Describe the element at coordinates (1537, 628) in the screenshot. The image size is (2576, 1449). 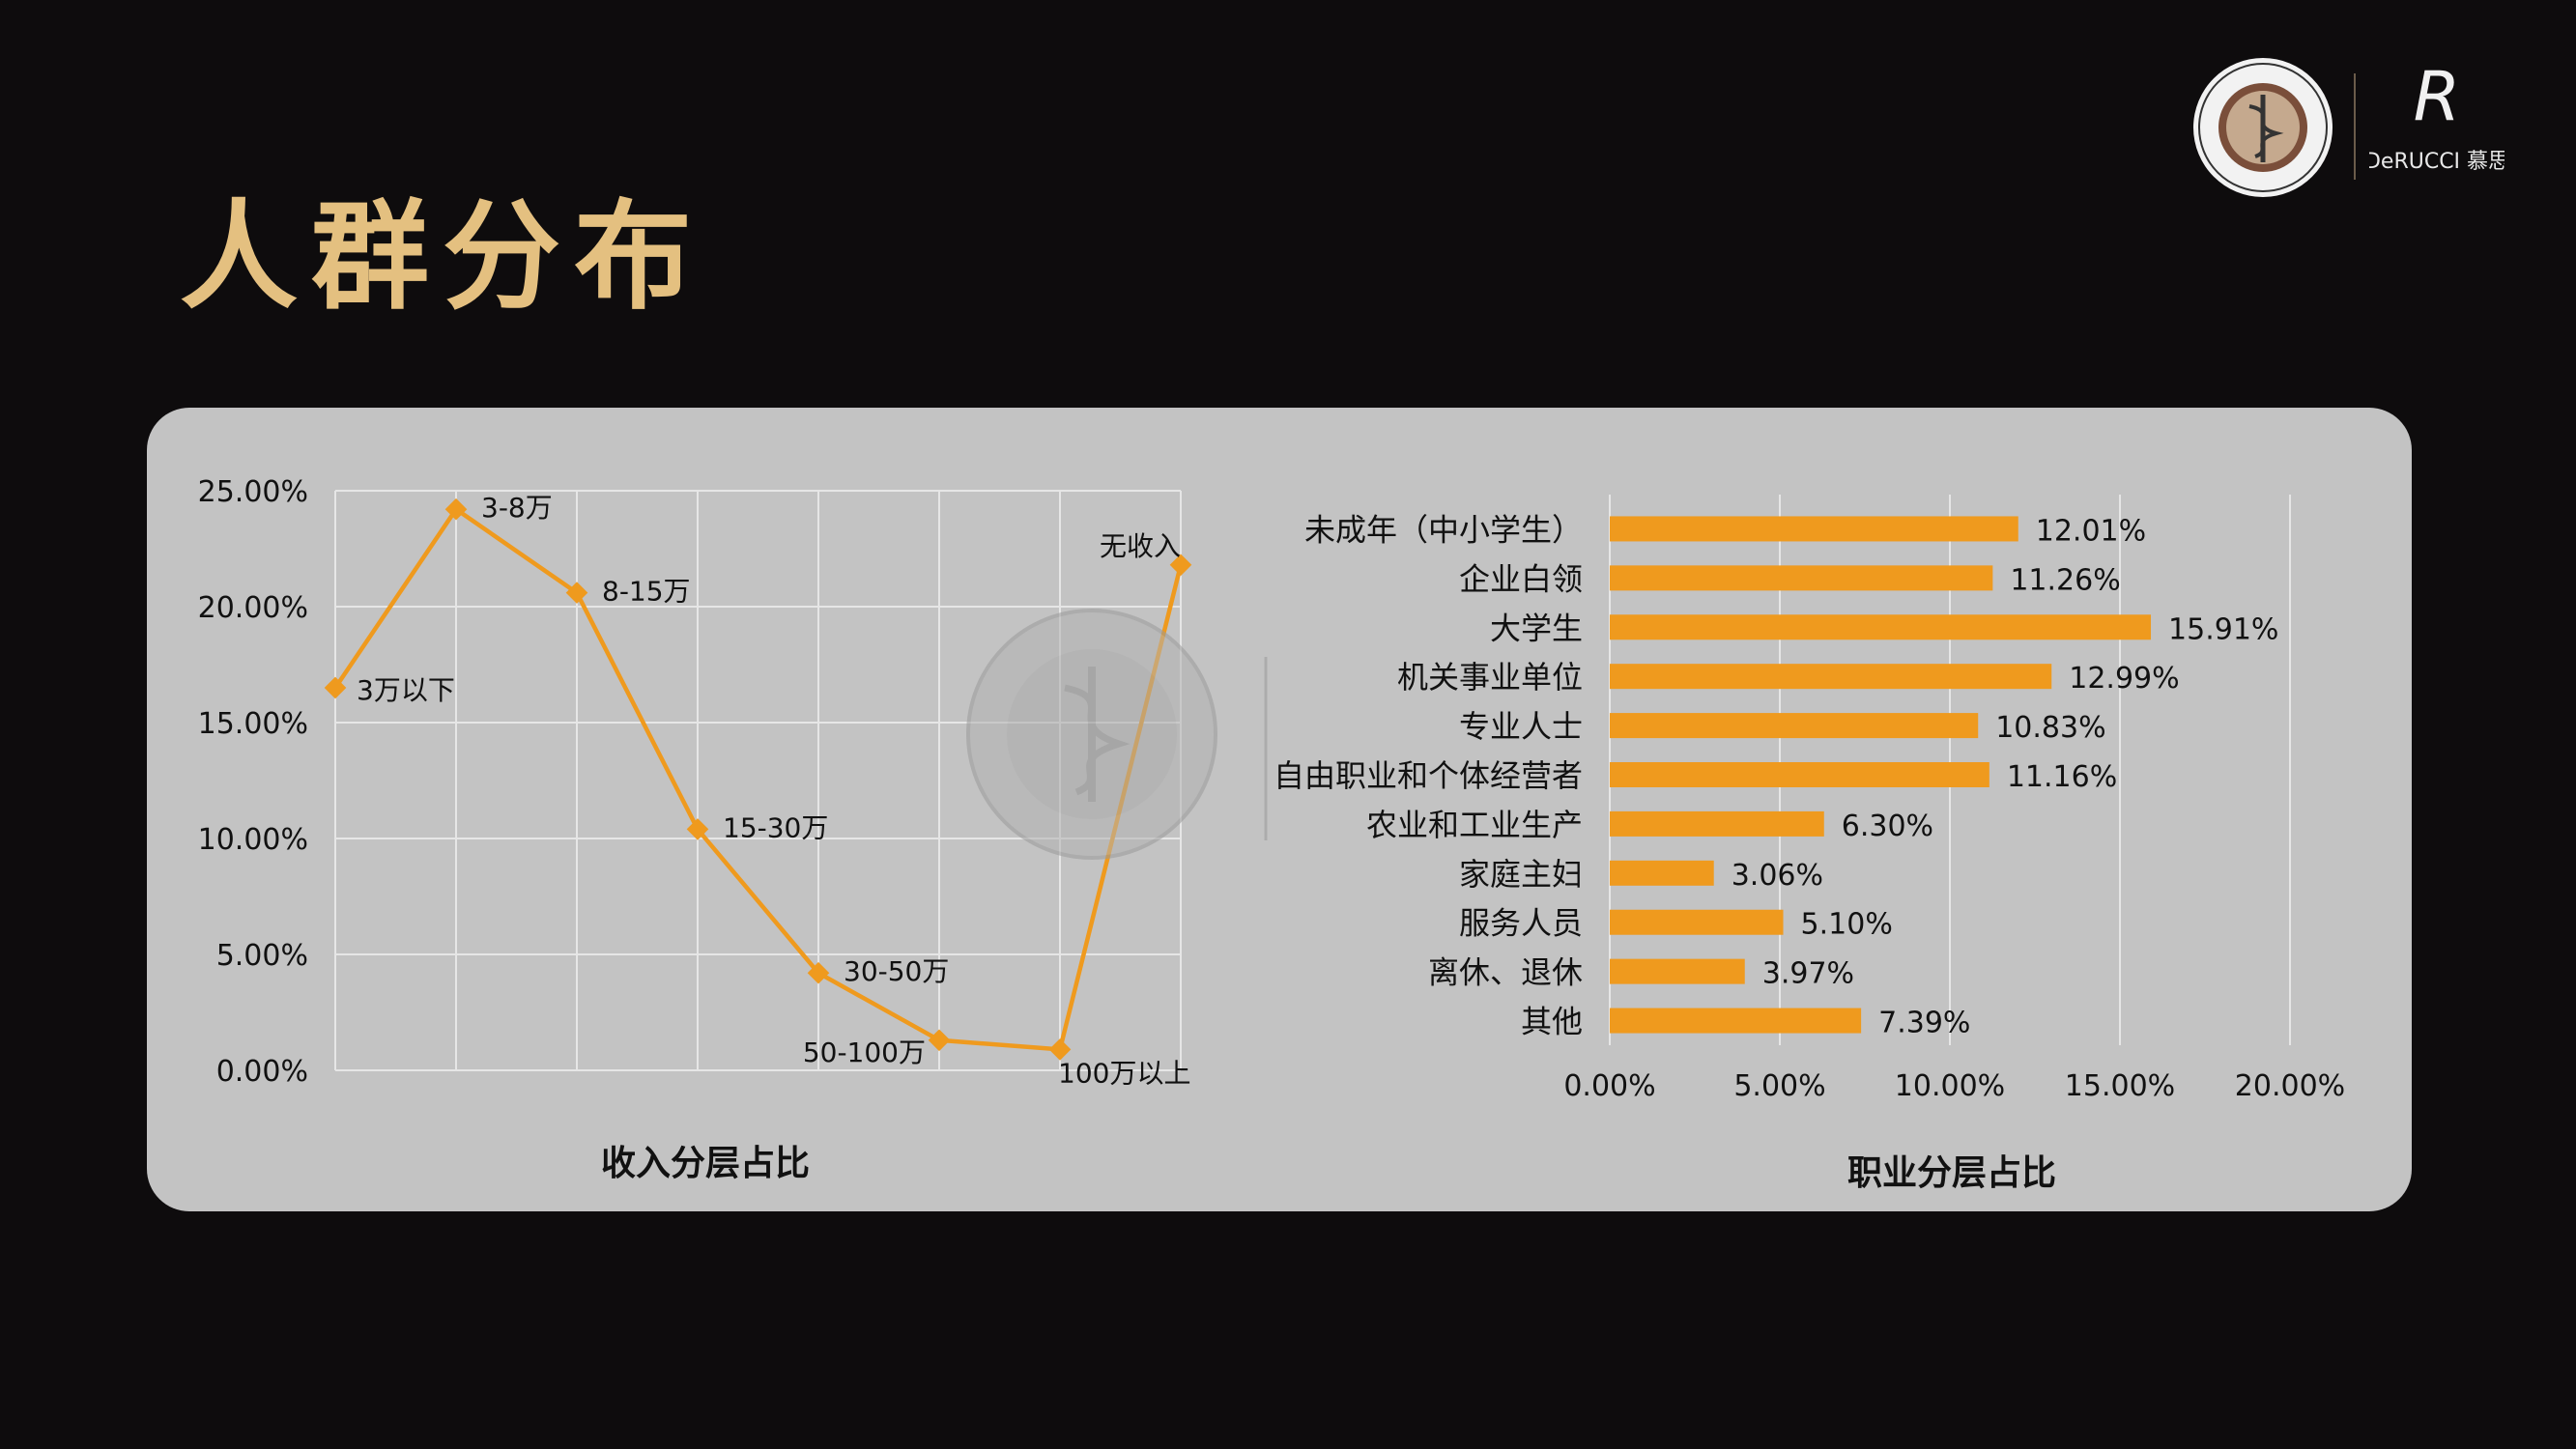
I see `occupation-category-label: 大学生` at that location.